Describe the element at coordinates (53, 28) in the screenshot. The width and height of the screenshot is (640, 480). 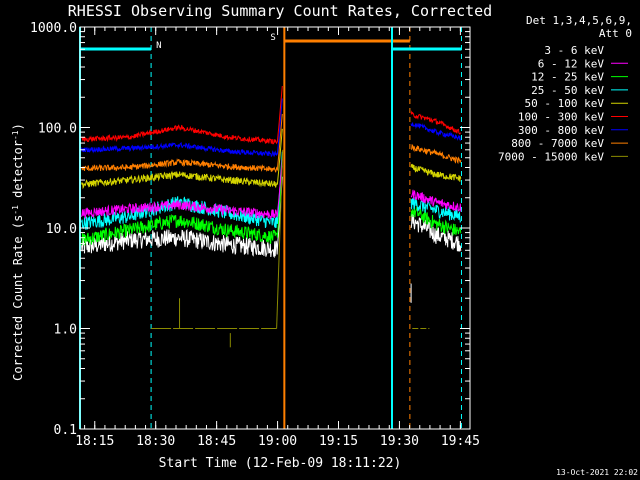
I see `y-tick-label: 1000.0` at that location.